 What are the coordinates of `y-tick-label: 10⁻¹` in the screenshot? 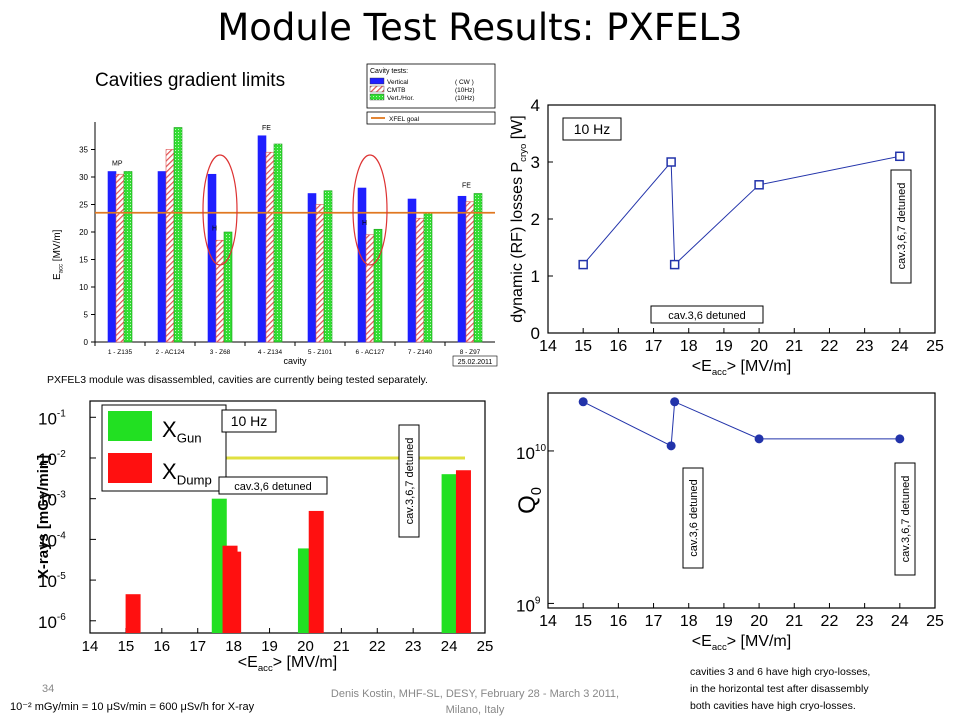 It's located at (52, 418).